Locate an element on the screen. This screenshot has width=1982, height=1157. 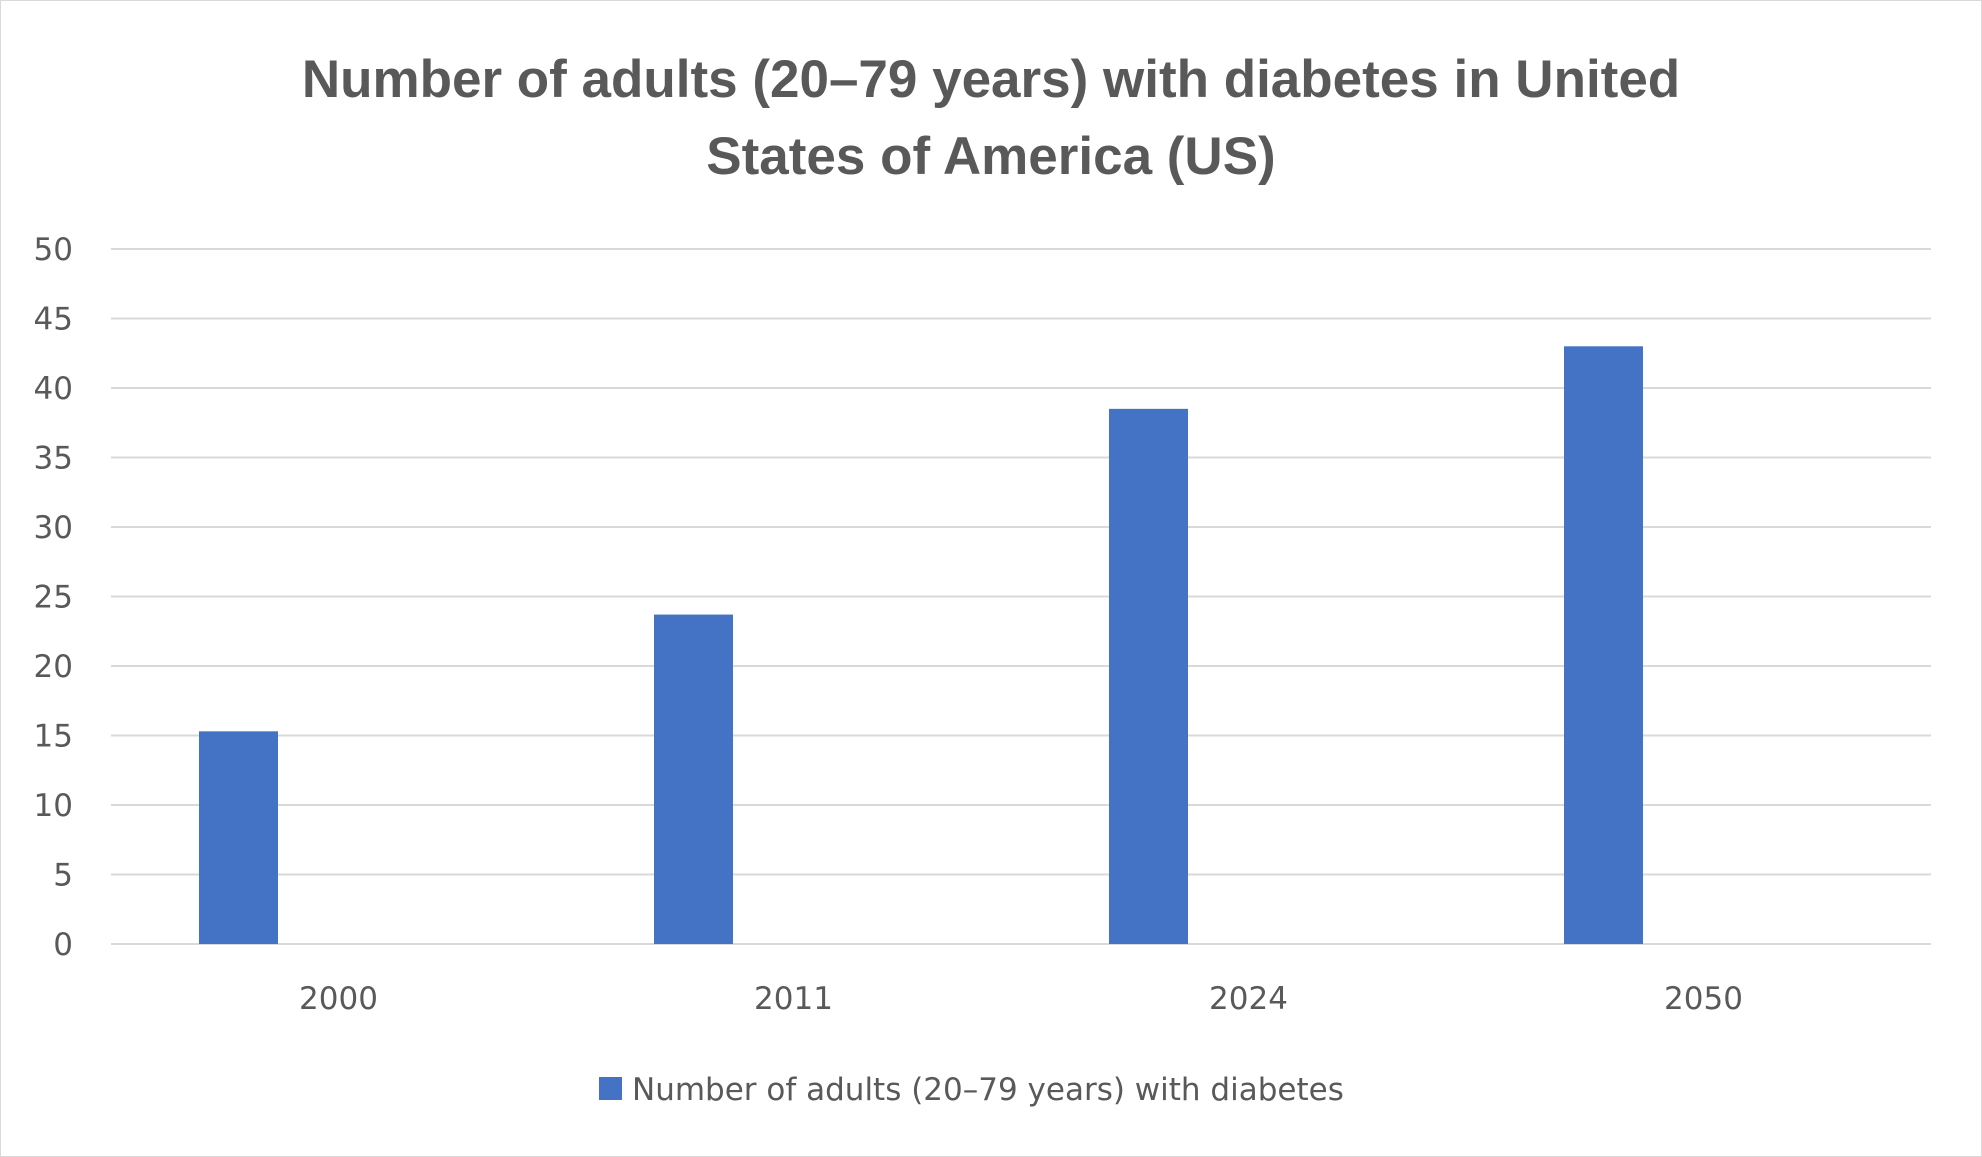
y-tick-label: 20 is located at coordinates (53, 667).